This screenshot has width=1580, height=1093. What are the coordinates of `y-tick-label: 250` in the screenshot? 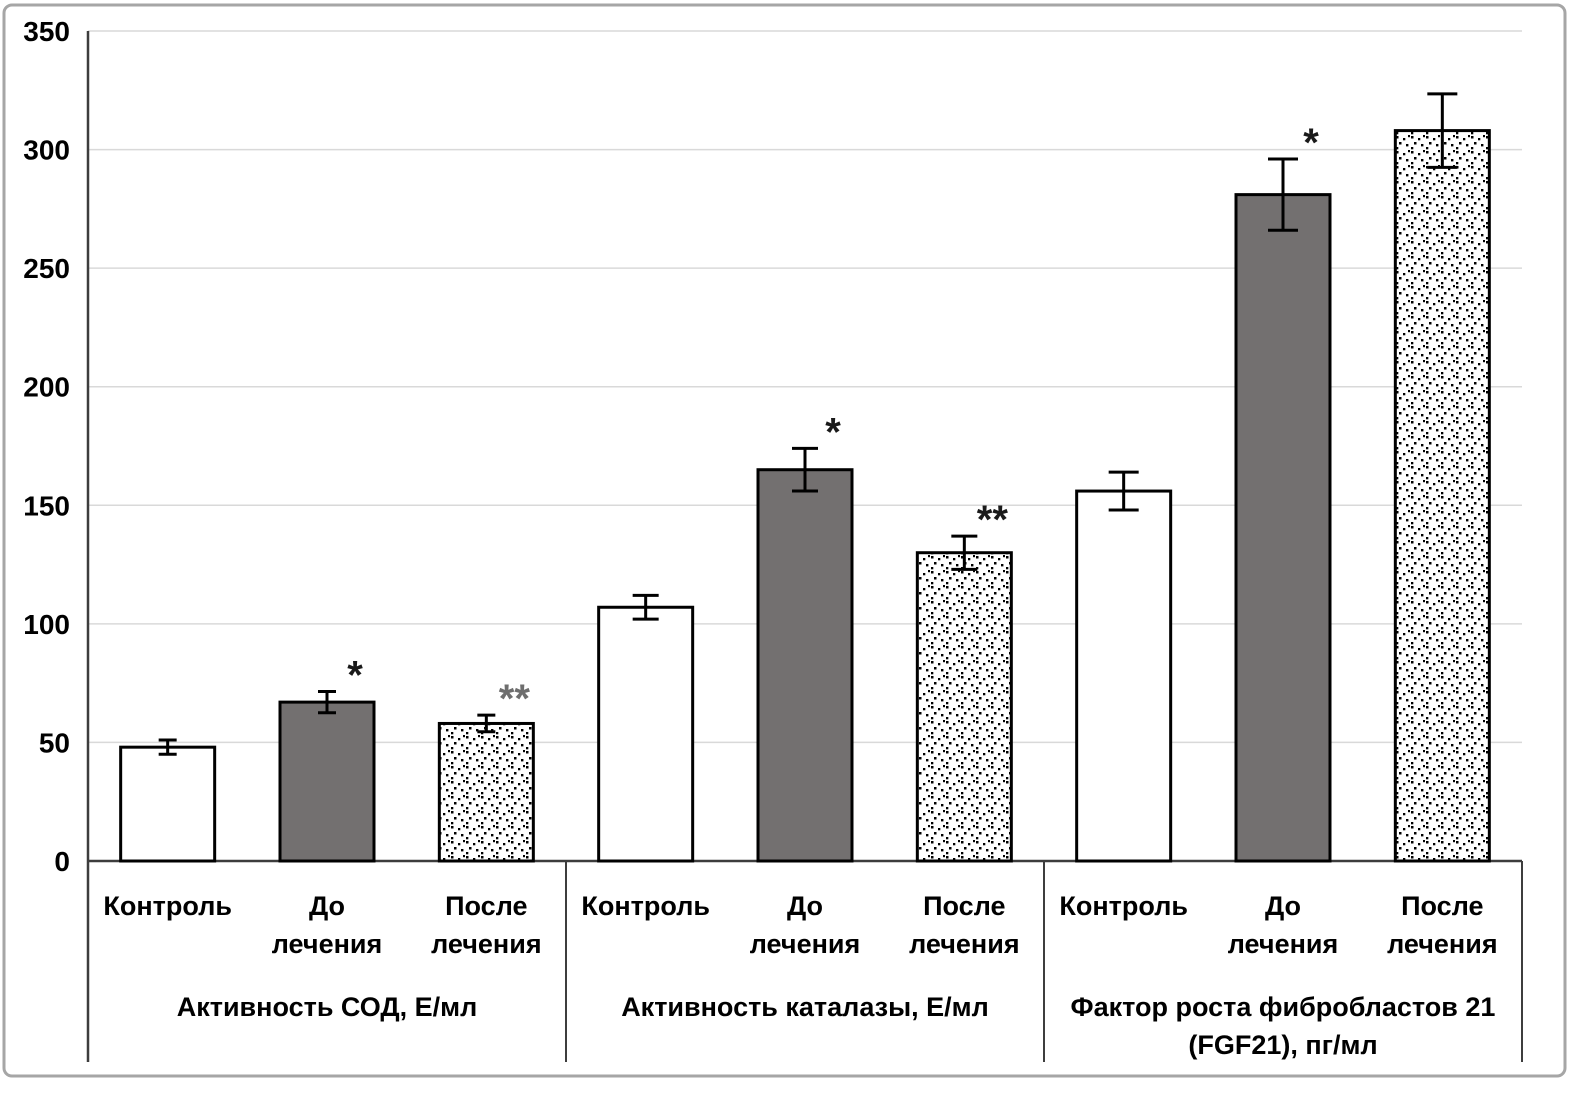 It's located at (46, 268).